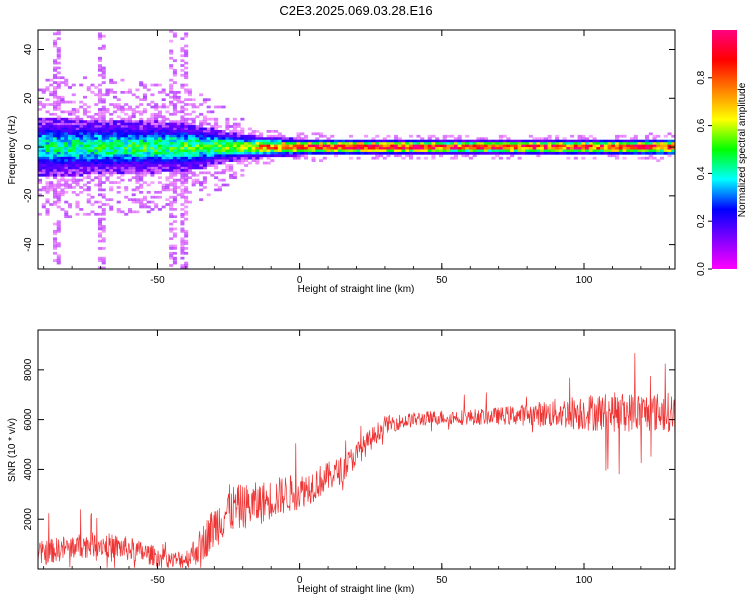 This screenshot has width=750, height=600. Describe the element at coordinates (28, 147) in the screenshot. I see `spectrogram-y-tick-label: 0` at that location.